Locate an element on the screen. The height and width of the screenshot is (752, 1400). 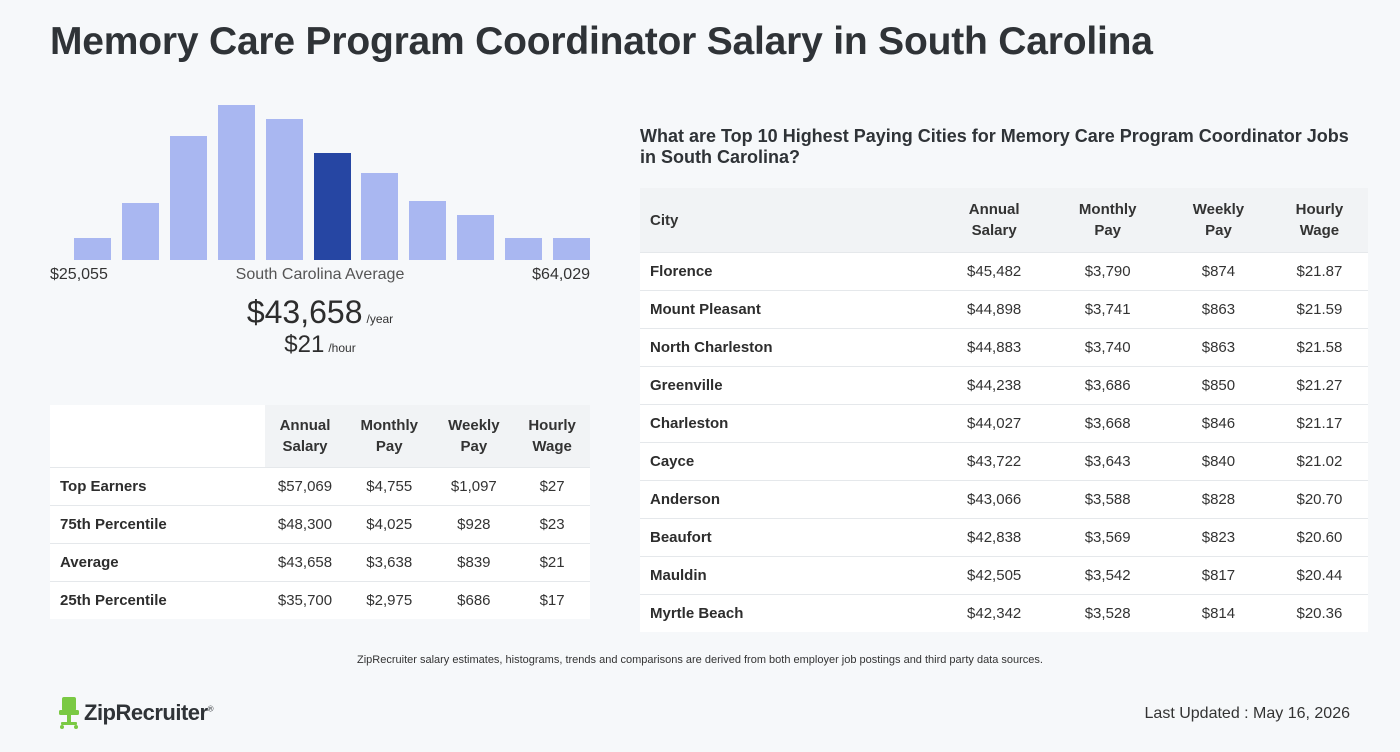
cell-city: Myrtle Beach is located at coordinates (789, 613).